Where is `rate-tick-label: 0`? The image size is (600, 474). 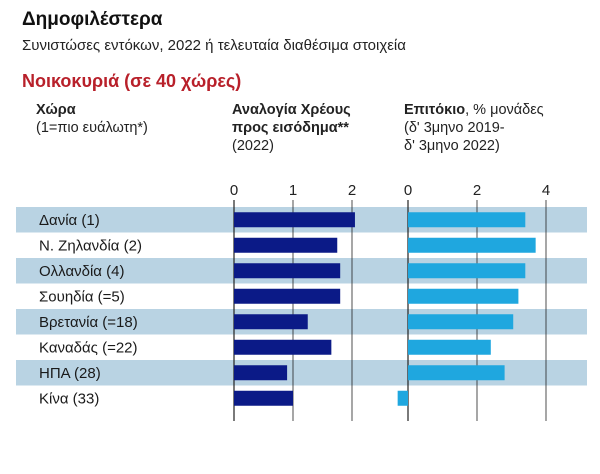 rate-tick-label: 0 is located at coordinates (408, 190).